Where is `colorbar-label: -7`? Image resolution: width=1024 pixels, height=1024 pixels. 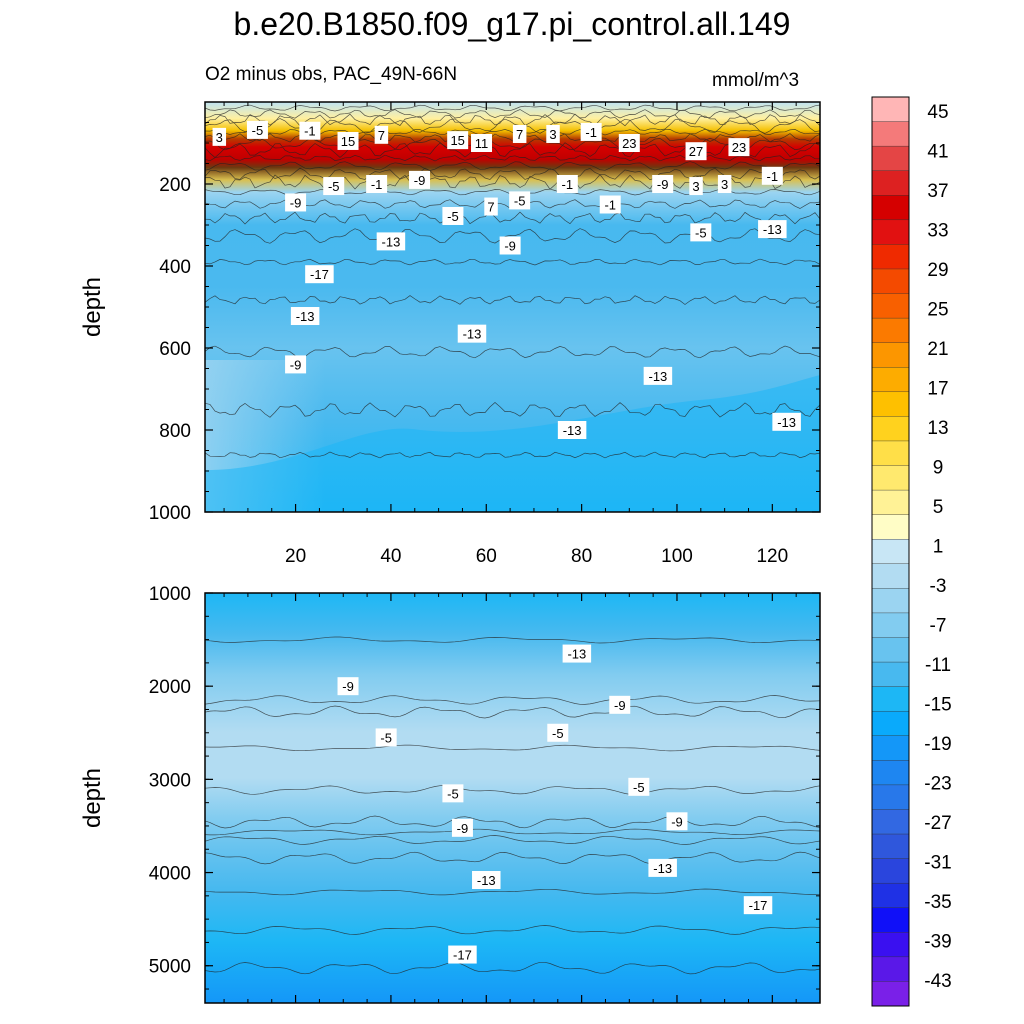 colorbar-label: -7 is located at coordinates (938, 626).